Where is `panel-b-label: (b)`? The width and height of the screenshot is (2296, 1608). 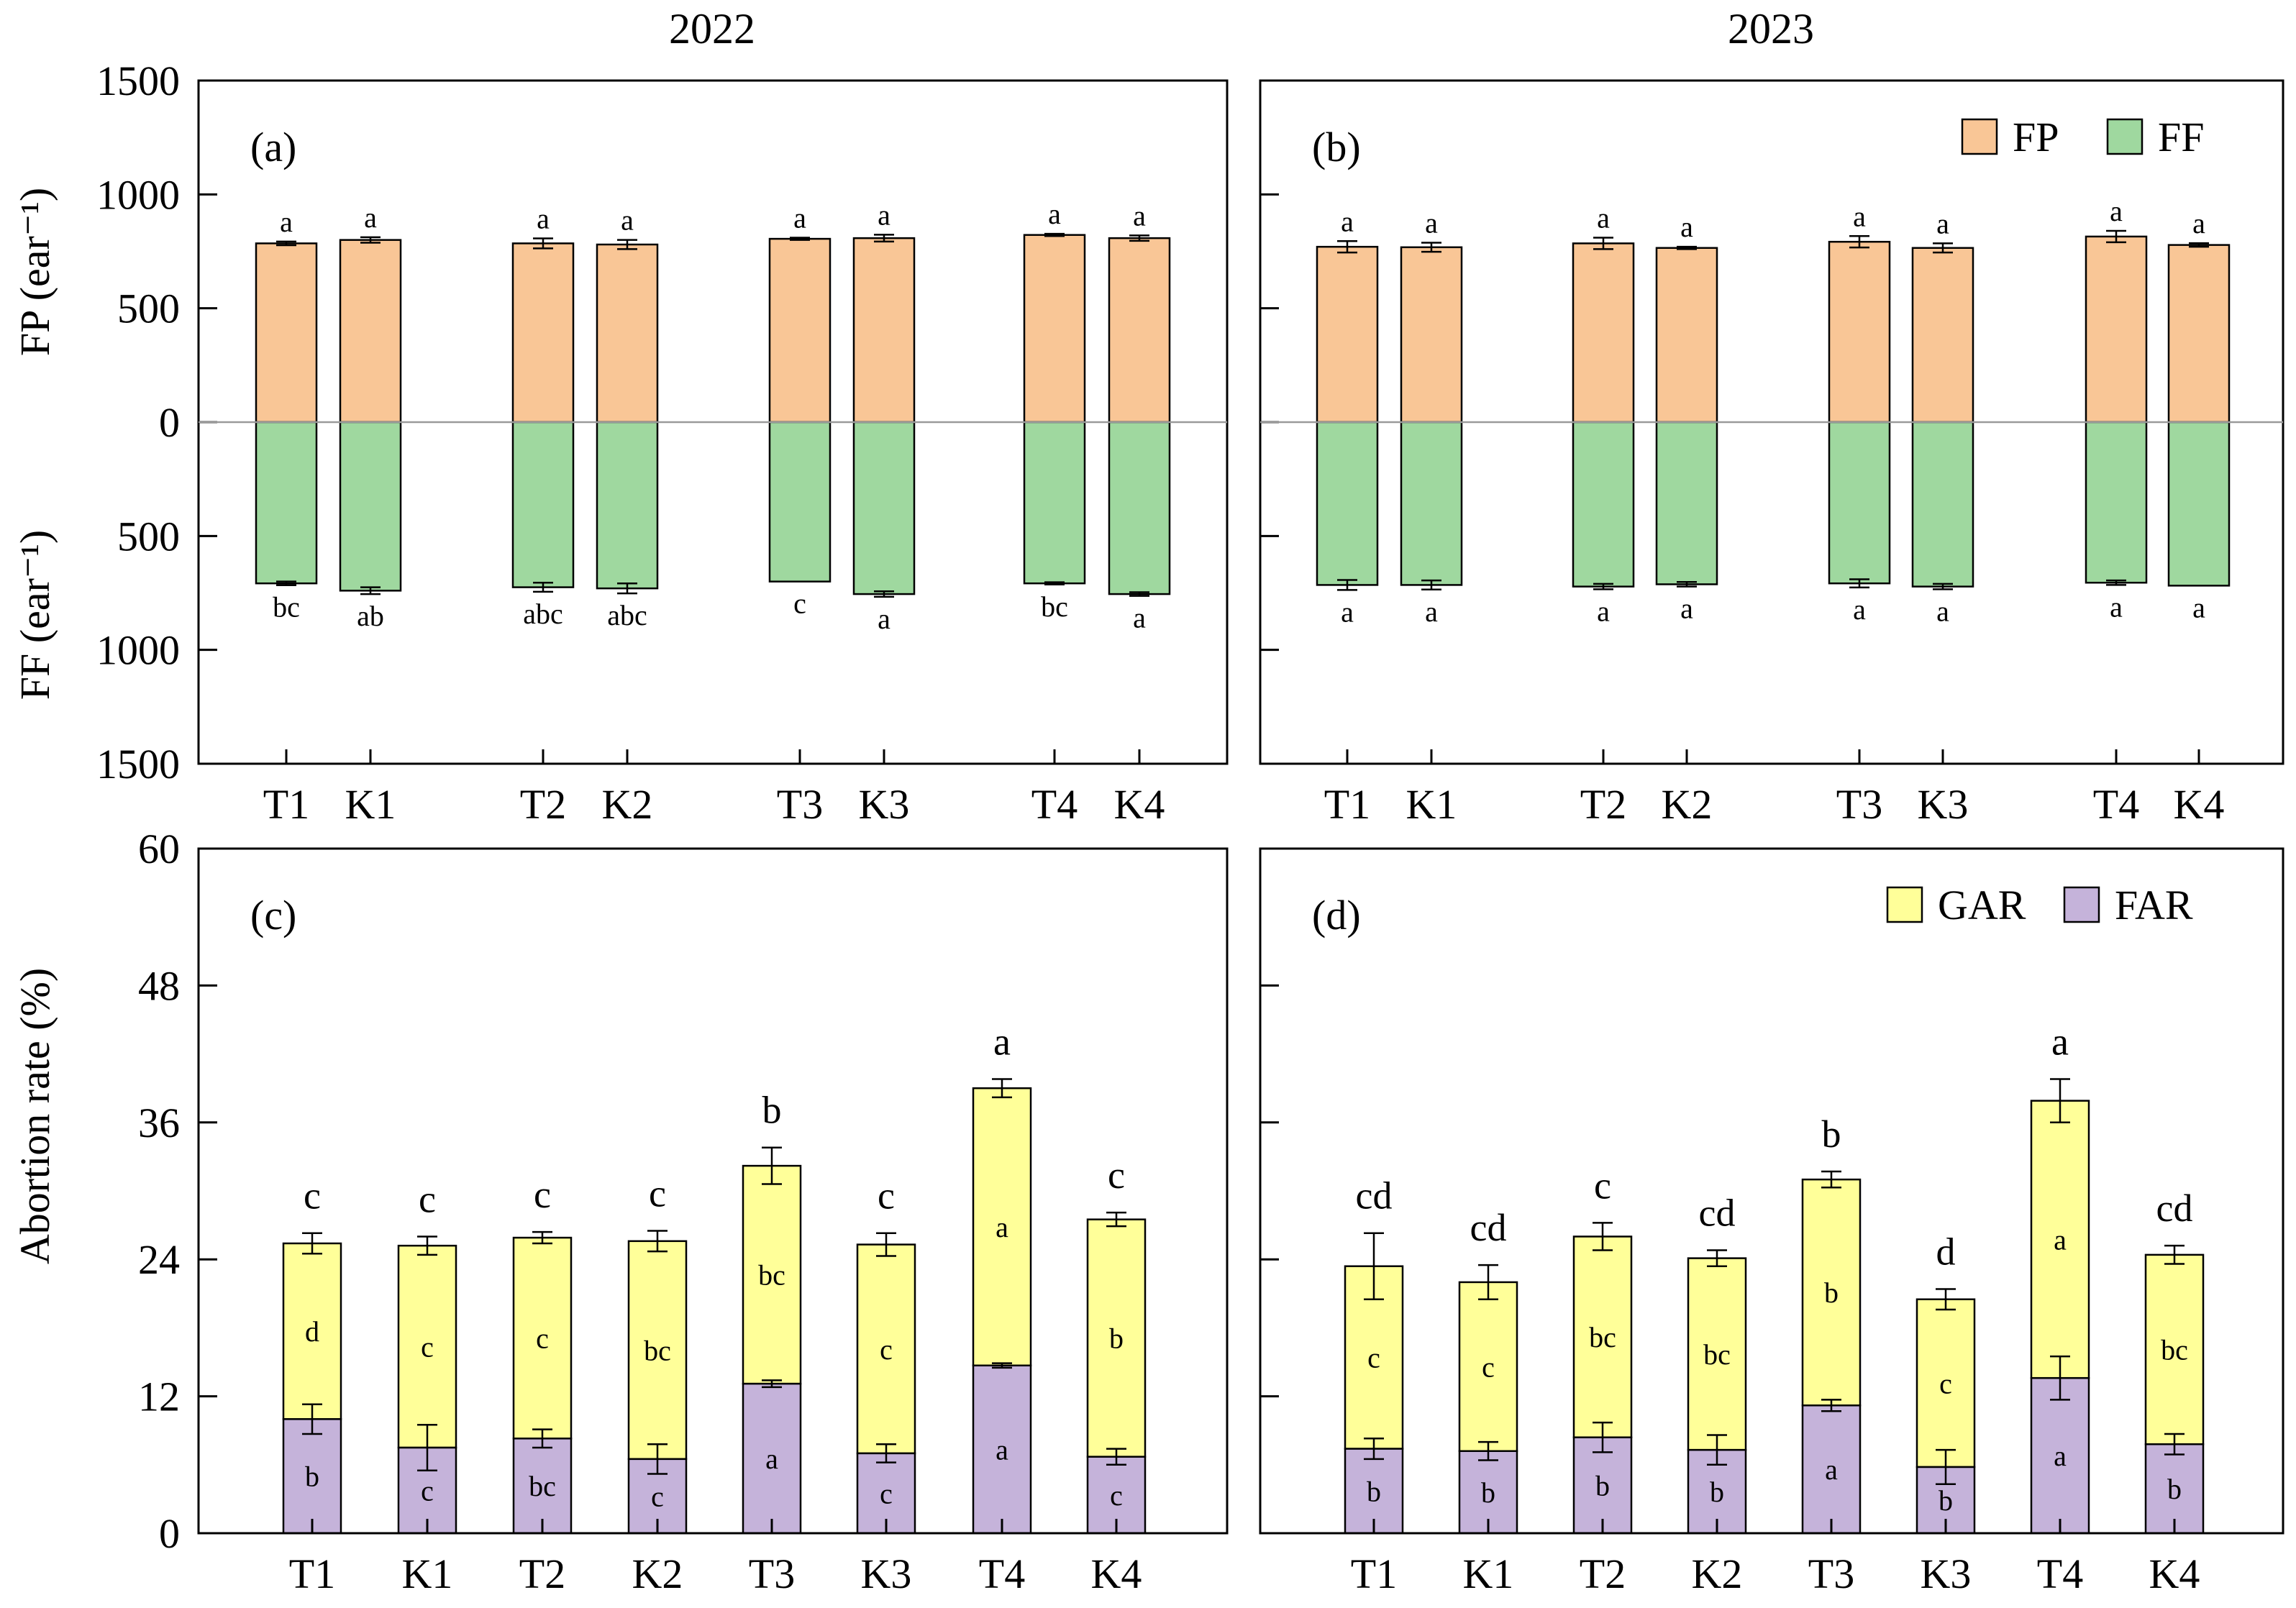
panel-b-label: (b) is located at coordinates (1336, 147).